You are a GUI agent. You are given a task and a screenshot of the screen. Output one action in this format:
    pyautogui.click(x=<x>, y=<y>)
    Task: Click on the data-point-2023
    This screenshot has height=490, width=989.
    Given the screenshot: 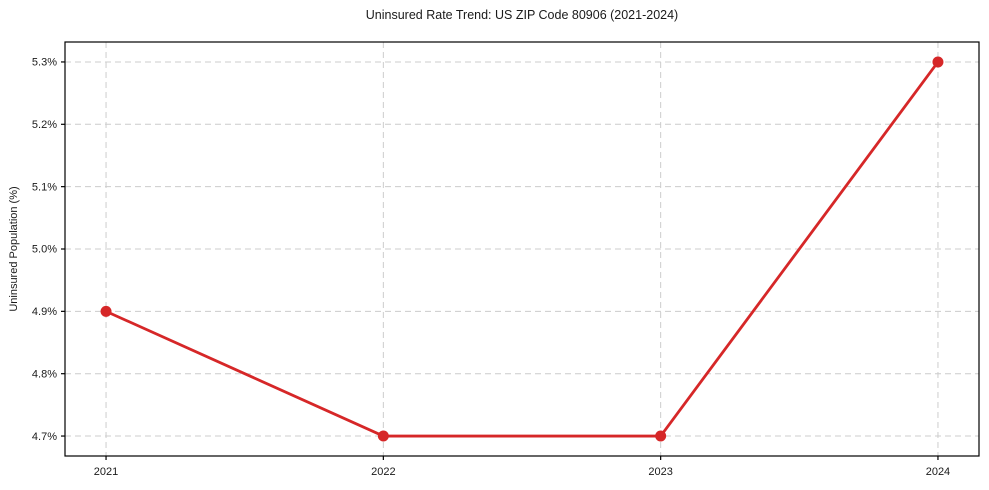 What is the action you would take?
    pyautogui.click(x=661, y=436)
    